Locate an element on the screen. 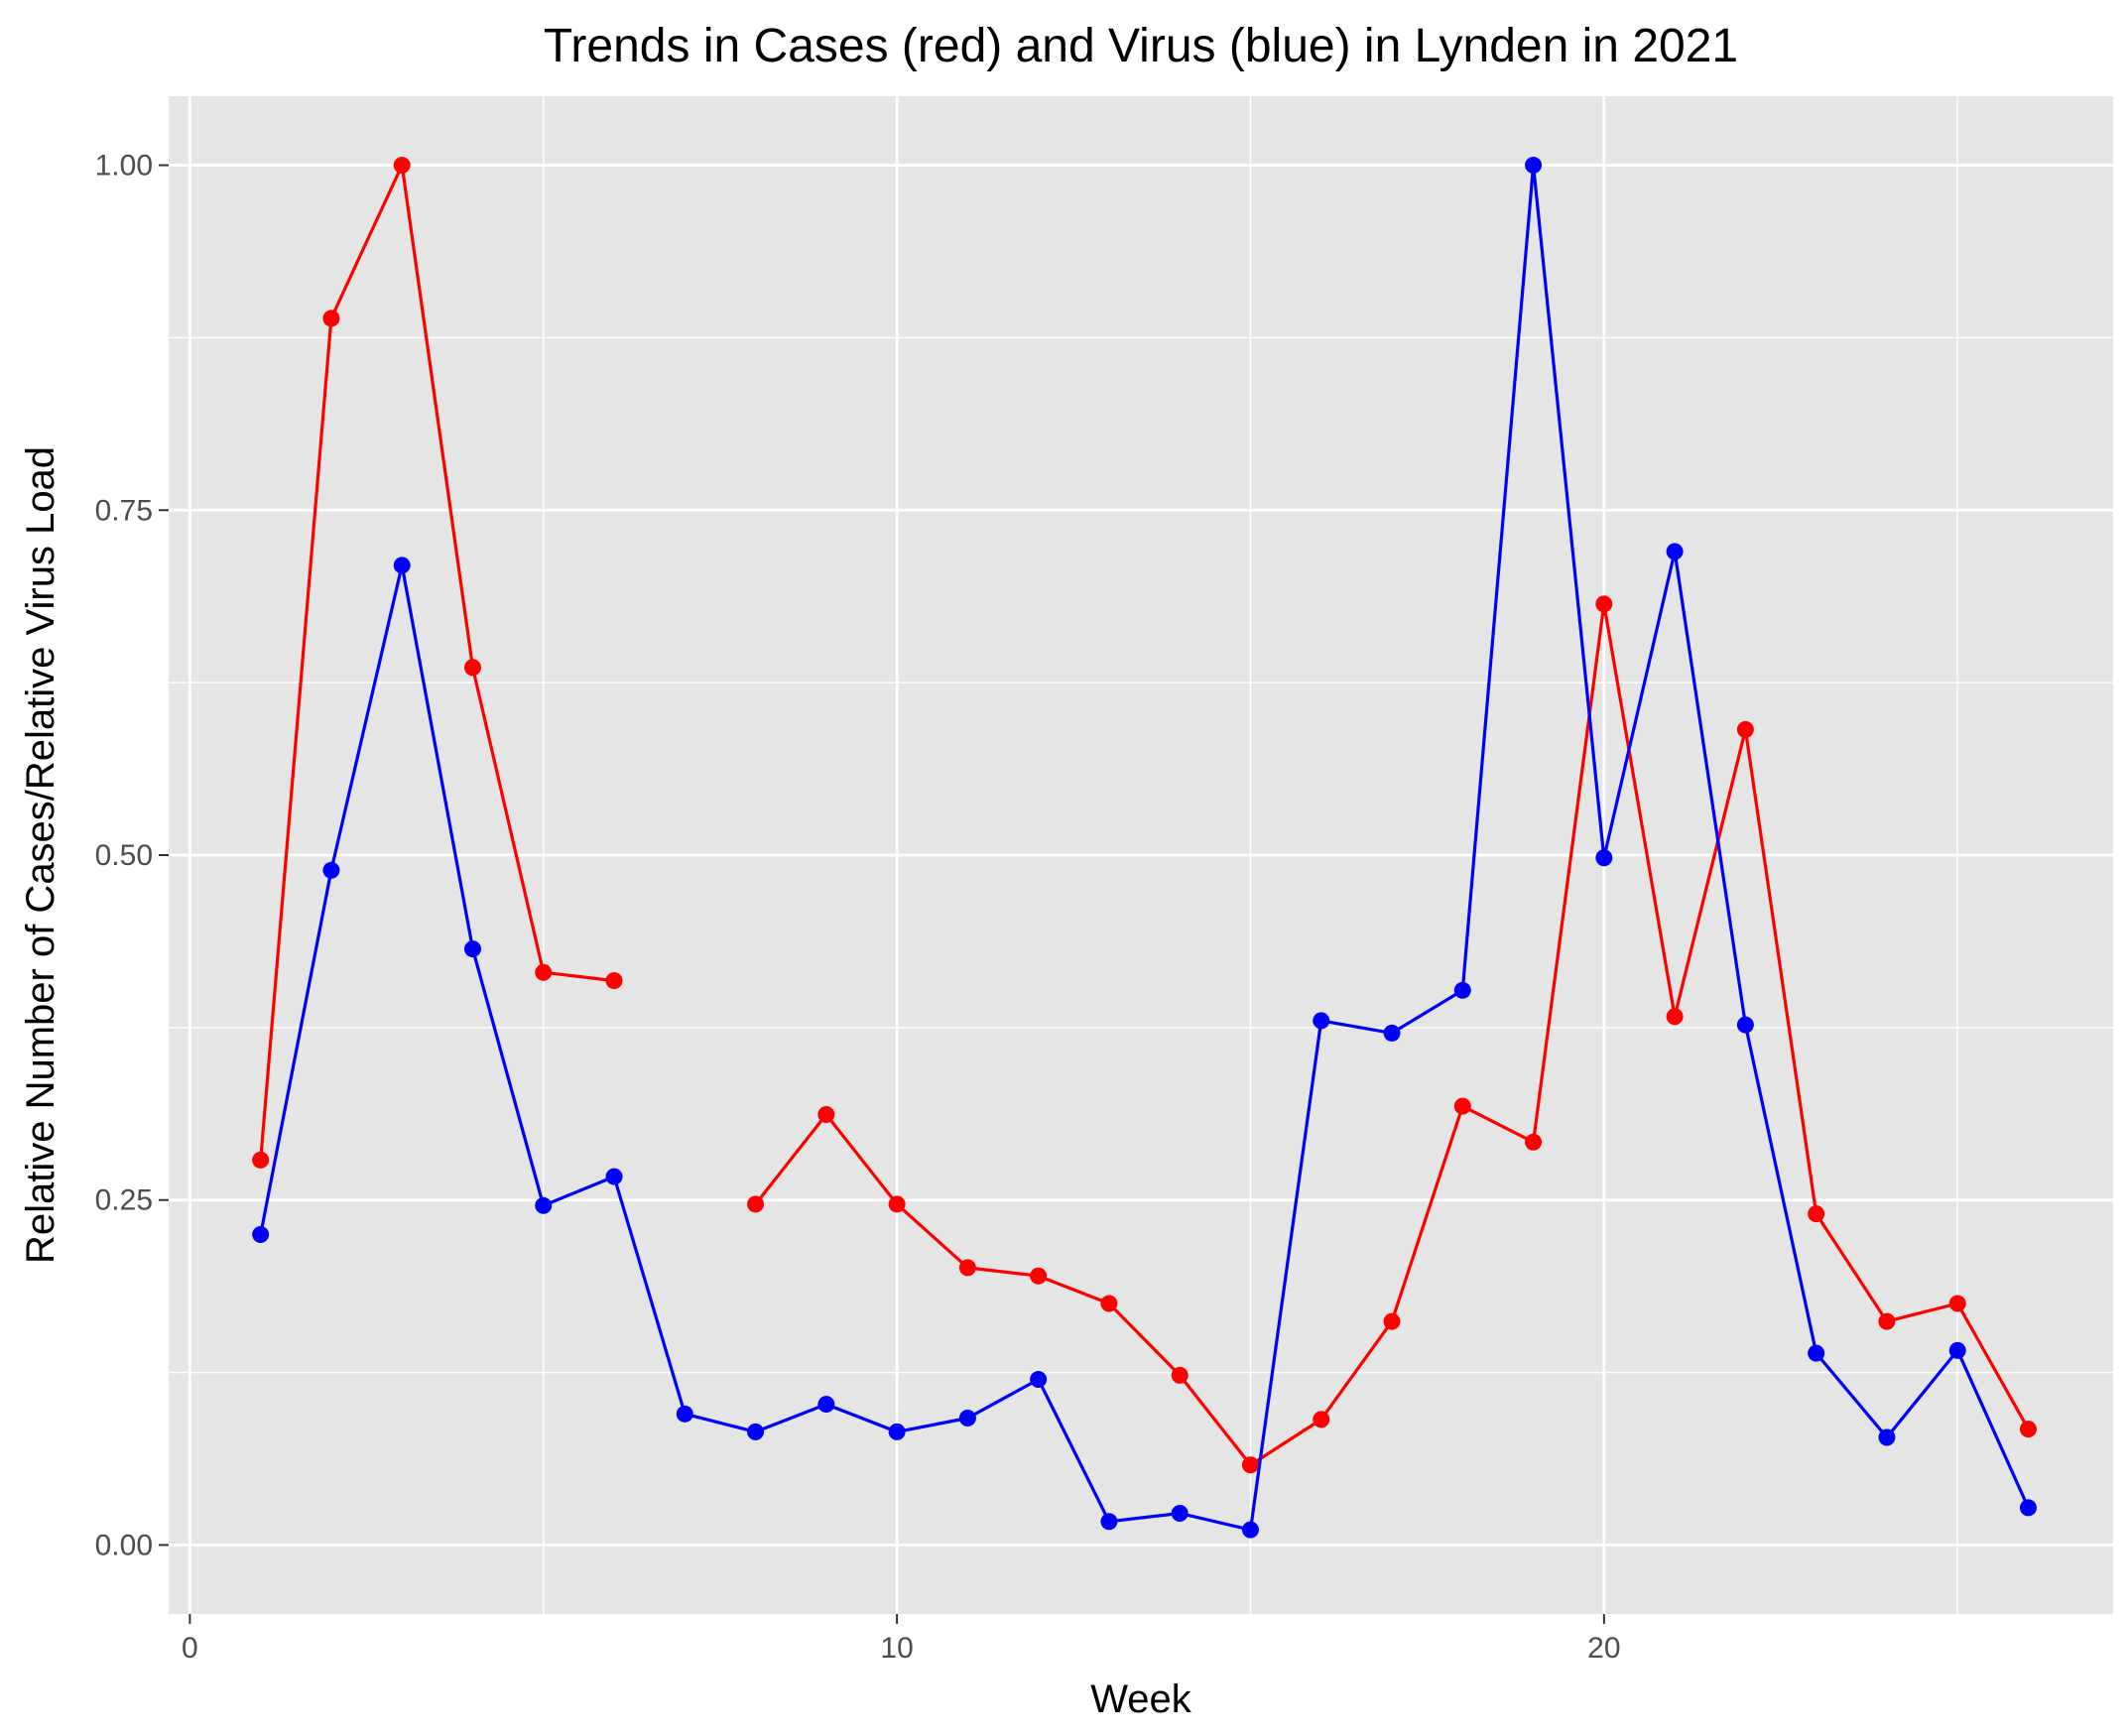 Image resolution: width=2128 pixels, height=1736 pixels. x-tick-label: 10 is located at coordinates (897, 1648).